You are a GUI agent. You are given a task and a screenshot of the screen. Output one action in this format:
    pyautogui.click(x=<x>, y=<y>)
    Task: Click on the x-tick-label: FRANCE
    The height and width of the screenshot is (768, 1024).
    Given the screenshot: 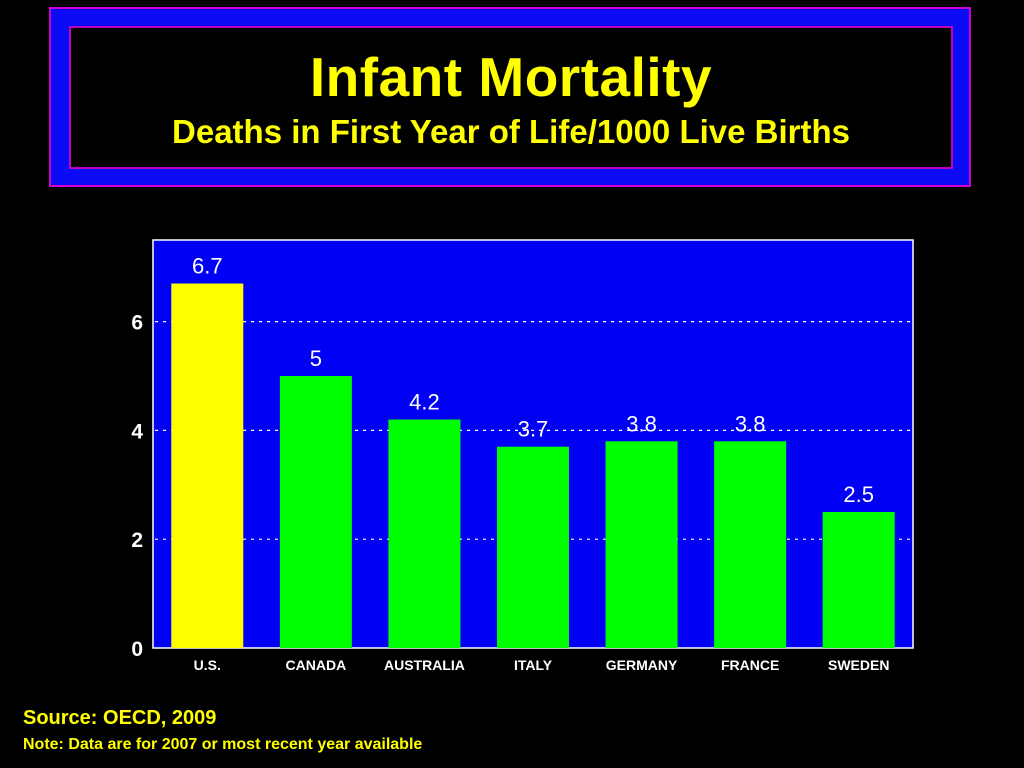 What is the action you would take?
    pyautogui.click(x=750, y=665)
    